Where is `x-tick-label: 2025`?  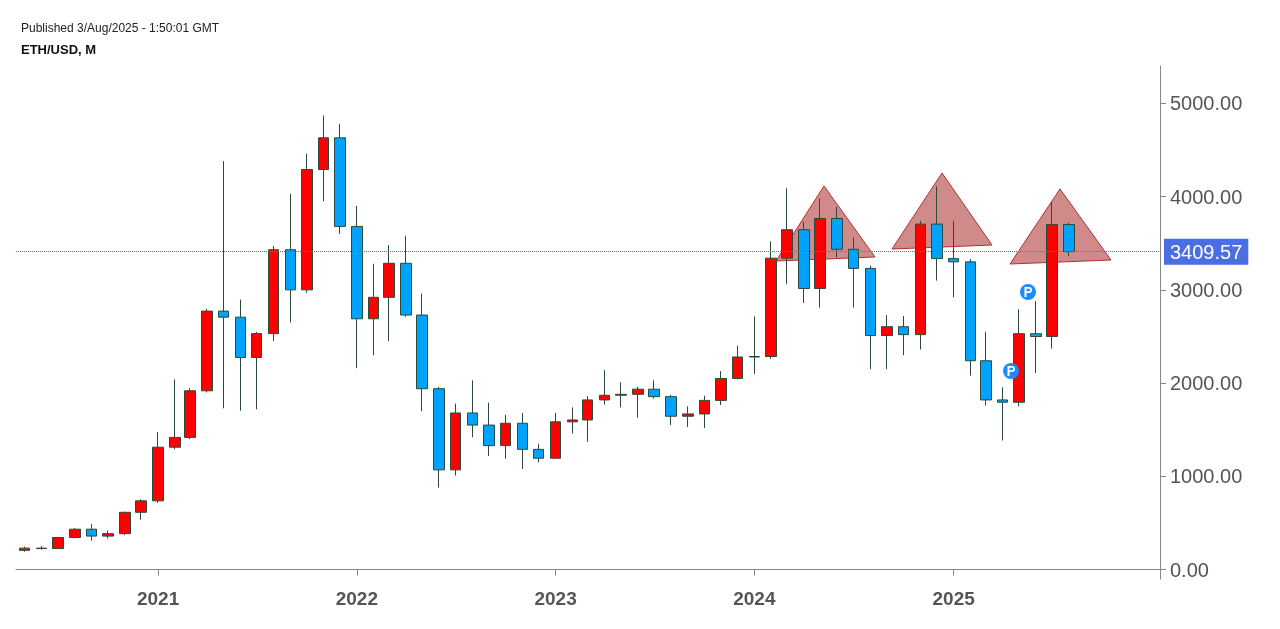
x-tick-label: 2025 is located at coordinates (954, 598).